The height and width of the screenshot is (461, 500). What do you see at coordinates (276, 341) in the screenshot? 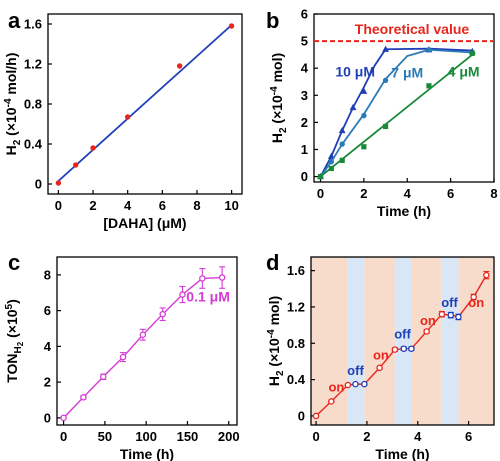
I see `y-axis-label: H2 (×10-4 mol)` at bounding box center [276, 341].